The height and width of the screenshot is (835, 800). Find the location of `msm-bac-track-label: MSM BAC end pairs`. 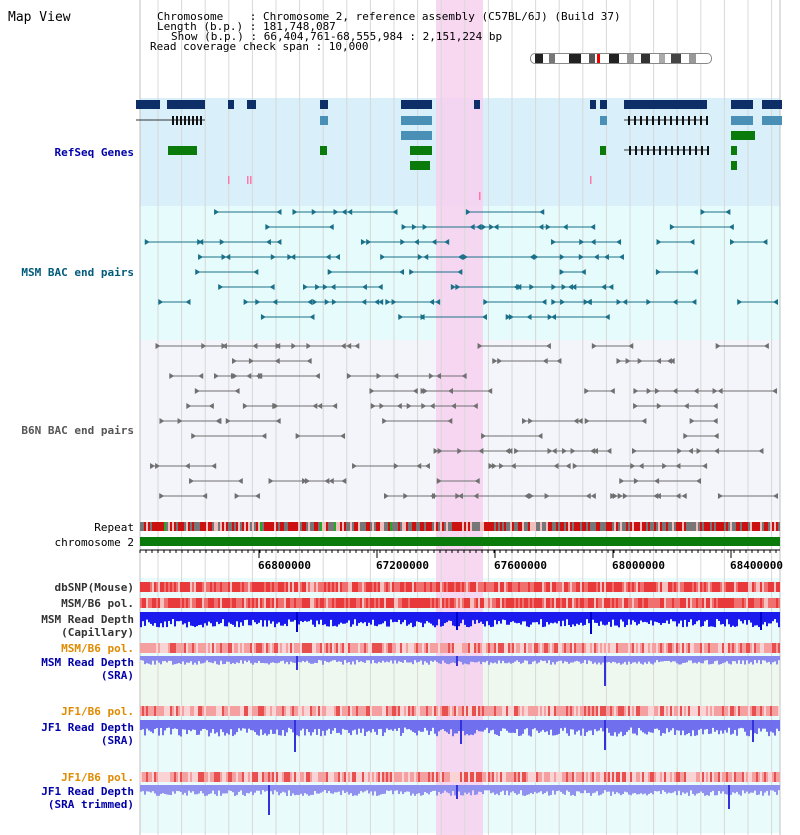

msm-bac-track-label: MSM BAC end pairs is located at coordinates (77, 272).